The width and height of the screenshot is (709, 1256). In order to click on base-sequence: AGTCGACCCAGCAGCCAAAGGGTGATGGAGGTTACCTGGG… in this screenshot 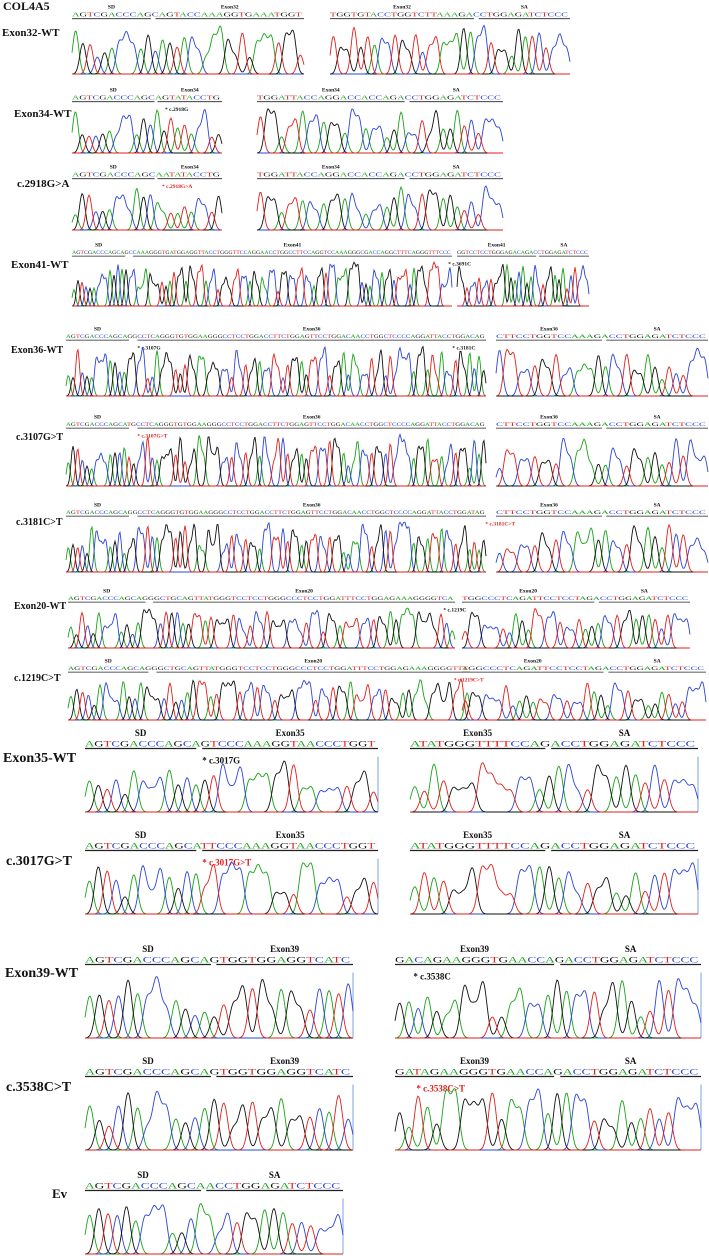, I will do `click(261, 253)`.